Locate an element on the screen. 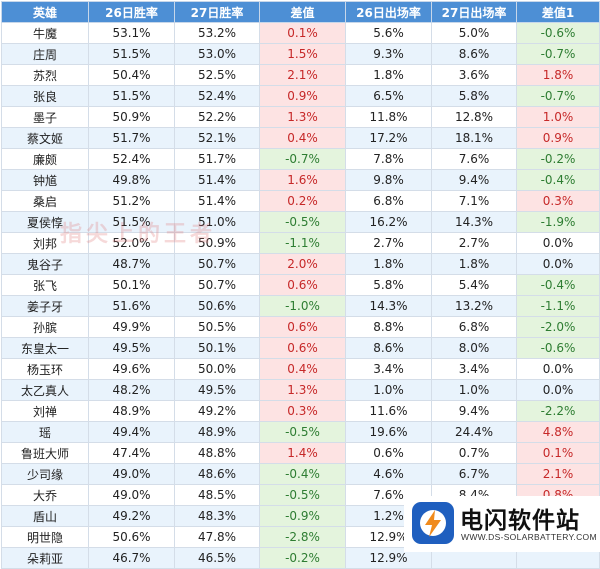 The image size is (600, 569). logo-title: 电闪软件站 is located at coordinates (520, 521).